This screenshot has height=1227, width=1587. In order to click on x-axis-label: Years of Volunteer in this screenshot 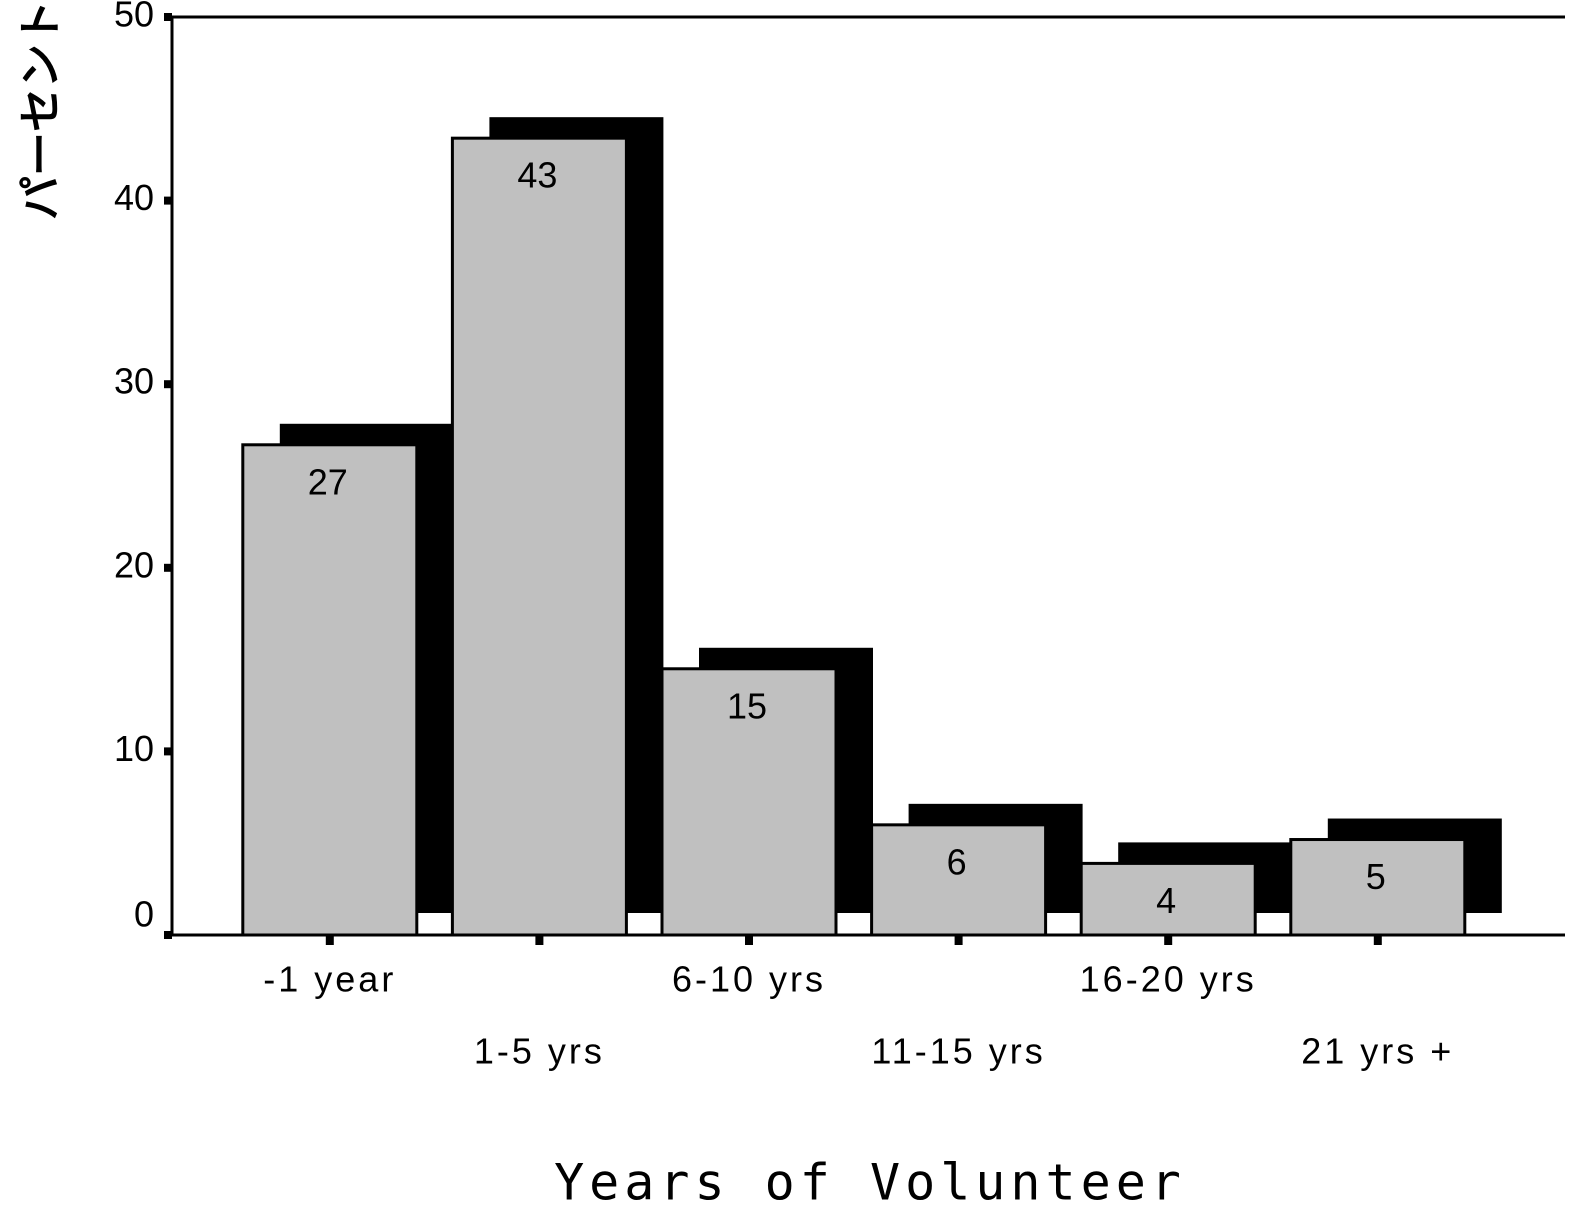, I will do `click(870, 1183)`.